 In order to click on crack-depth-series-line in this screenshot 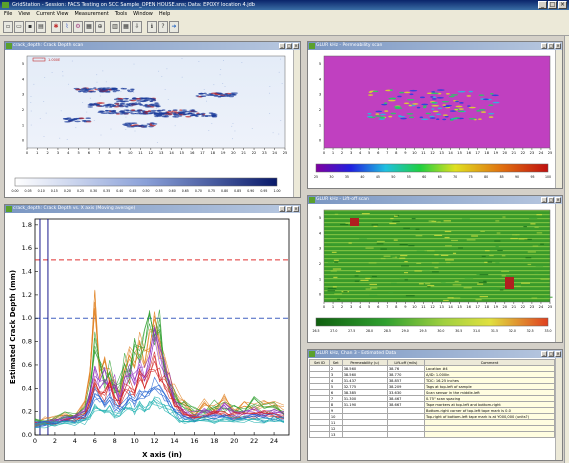, I will do `click(159, 397)`.